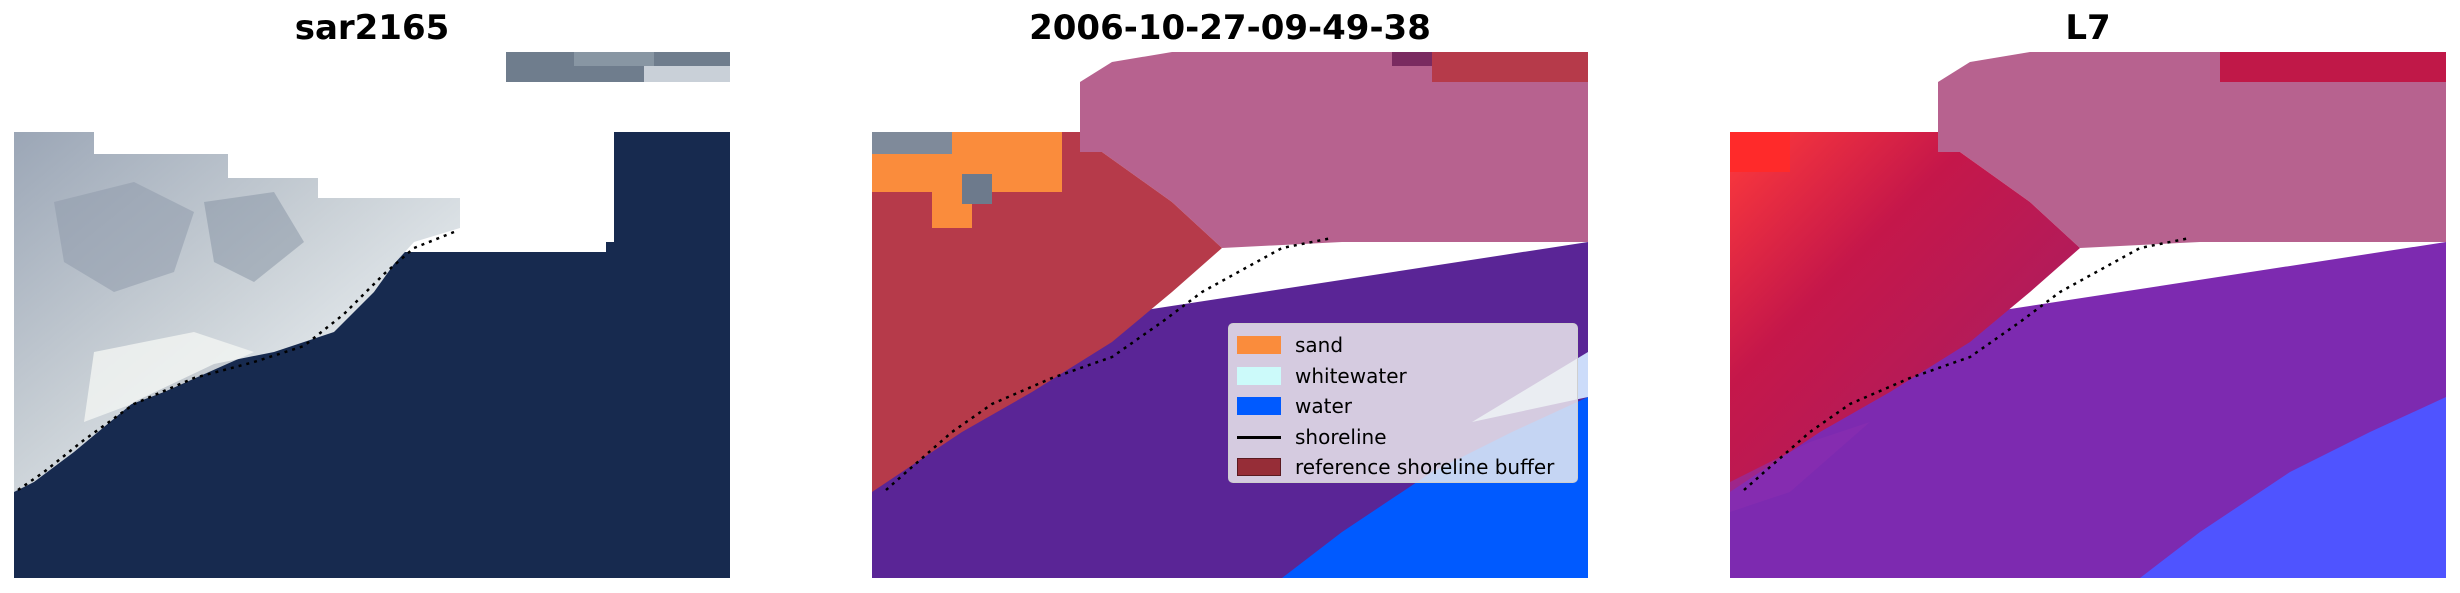 This screenshot has height=593, width=2460. I want to click on legend-label: whitewater, so click(1351, 375).